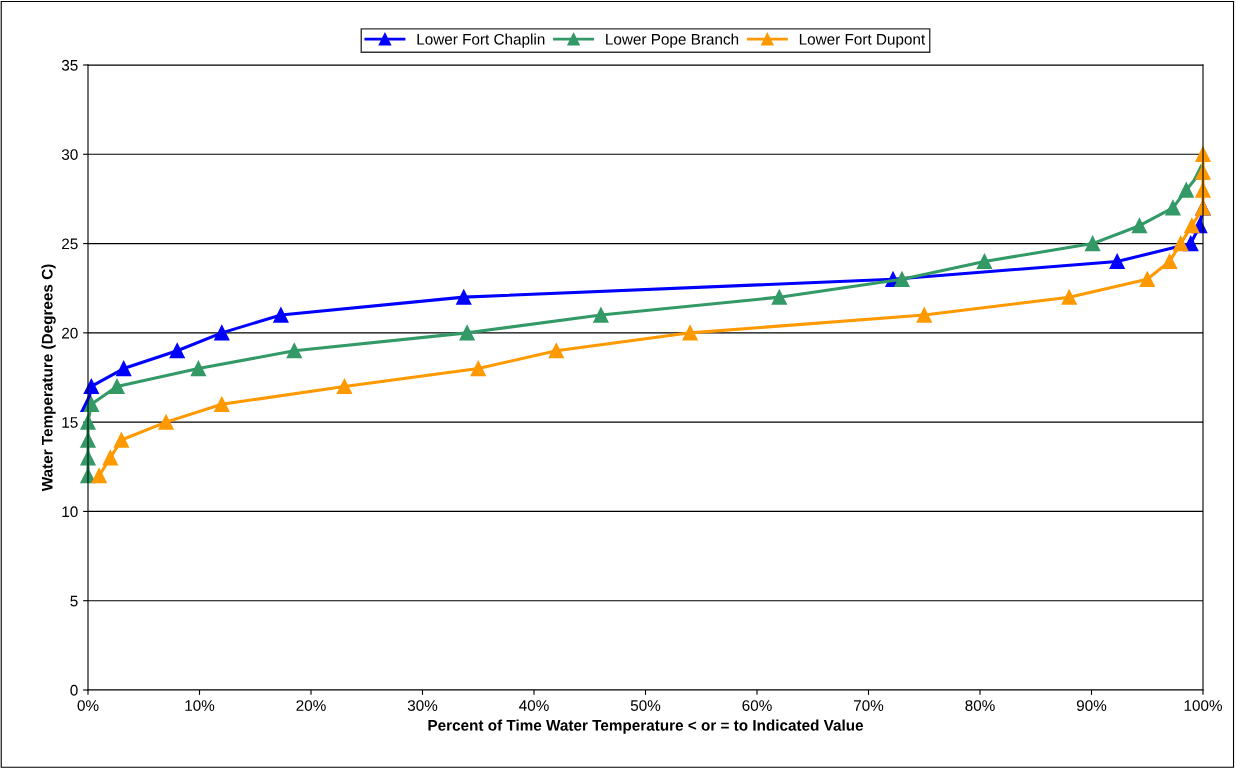  Describe the element at coordinates (88, 705) in the screenshot. I see `x-tick-label: 0%` at that location.